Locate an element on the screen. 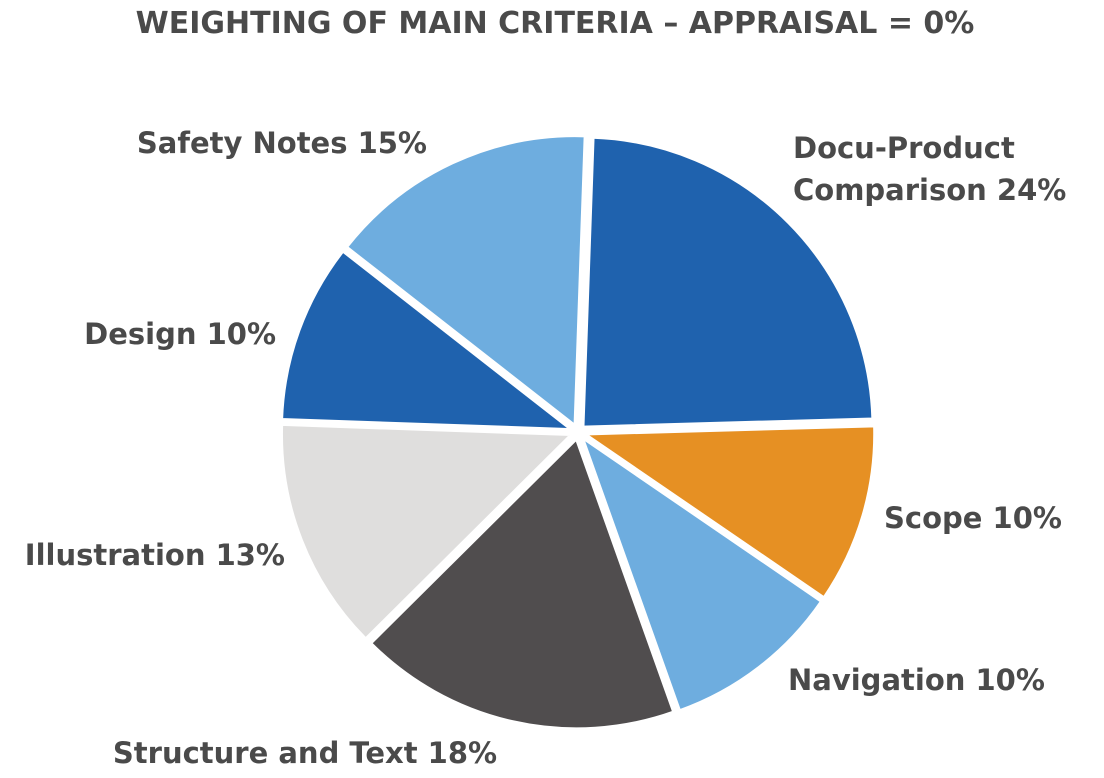  slice-label-safety-notes: Safety Notes 15% is located at coordinates (282, 143).